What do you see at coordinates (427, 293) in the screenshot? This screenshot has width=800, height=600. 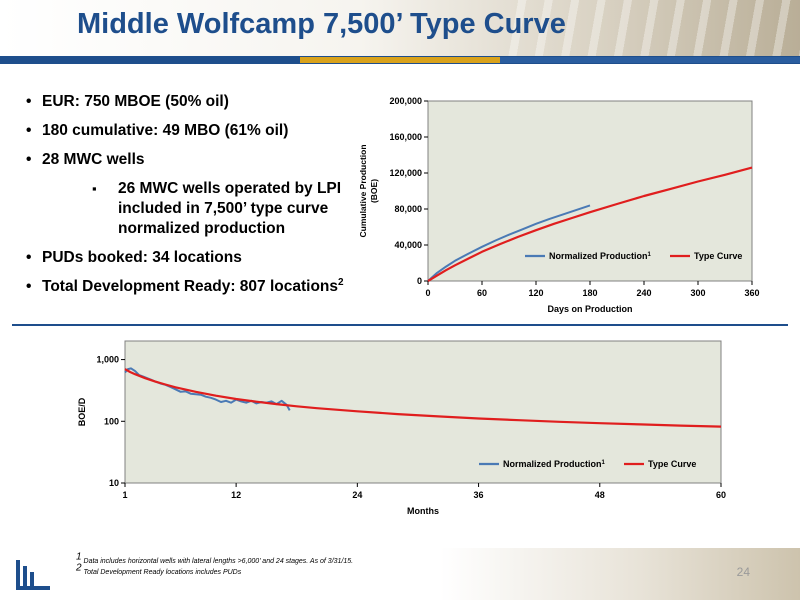 I see `x-tick-label: 0` at bounding box center [427, 293].